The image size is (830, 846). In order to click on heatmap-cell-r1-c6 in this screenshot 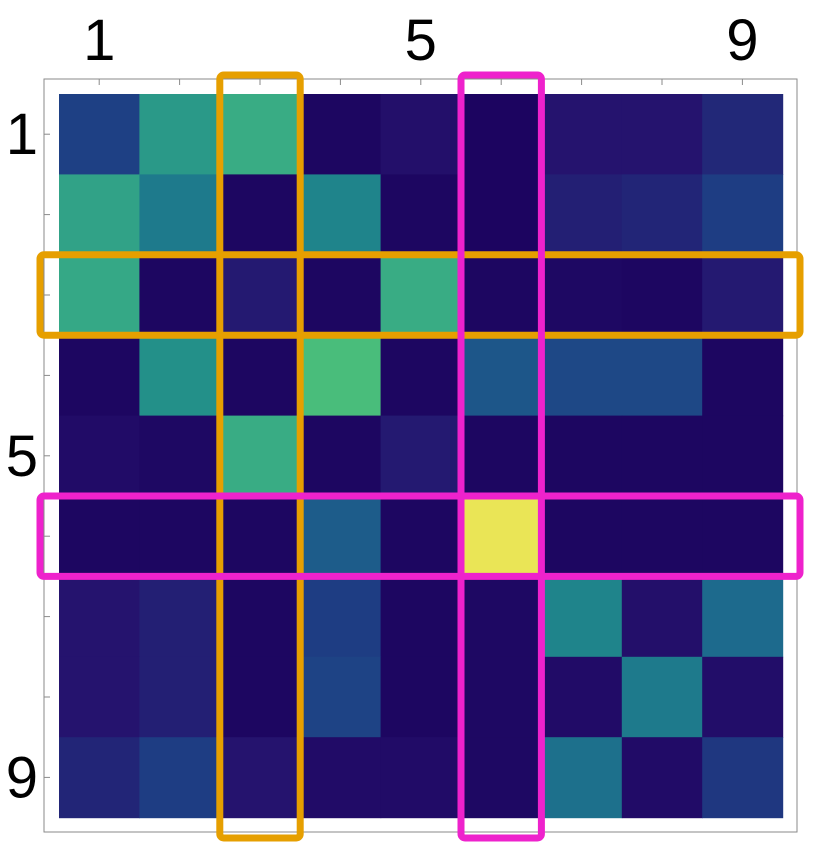, I will do `click(501, 134)`.